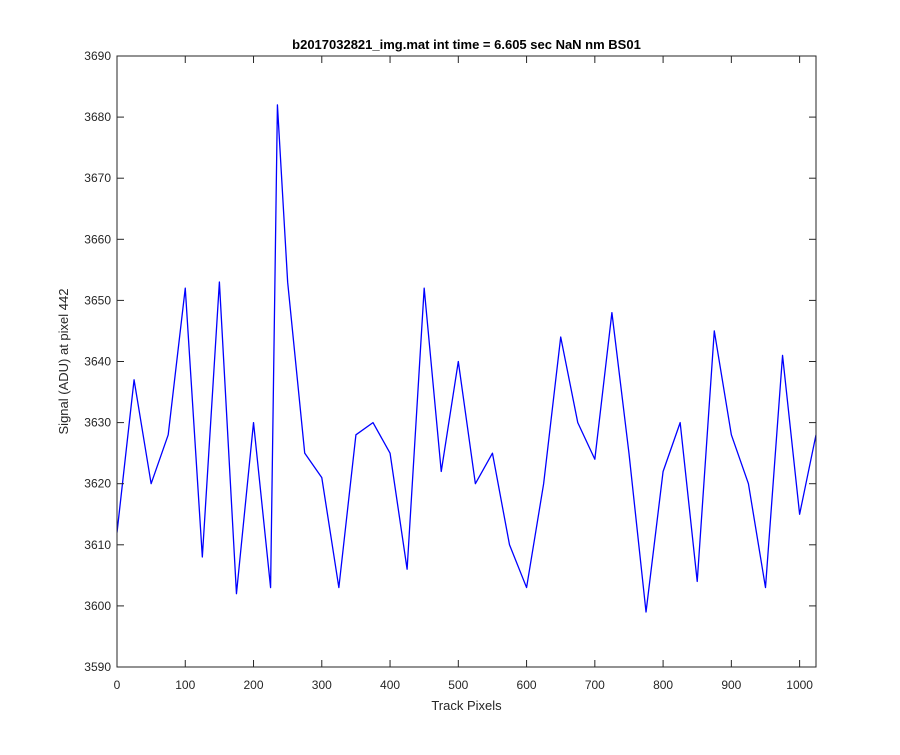  Describe the element at coordinates (97, 484) in the screenshot. I see `y-tick-label: 3620` at that location.